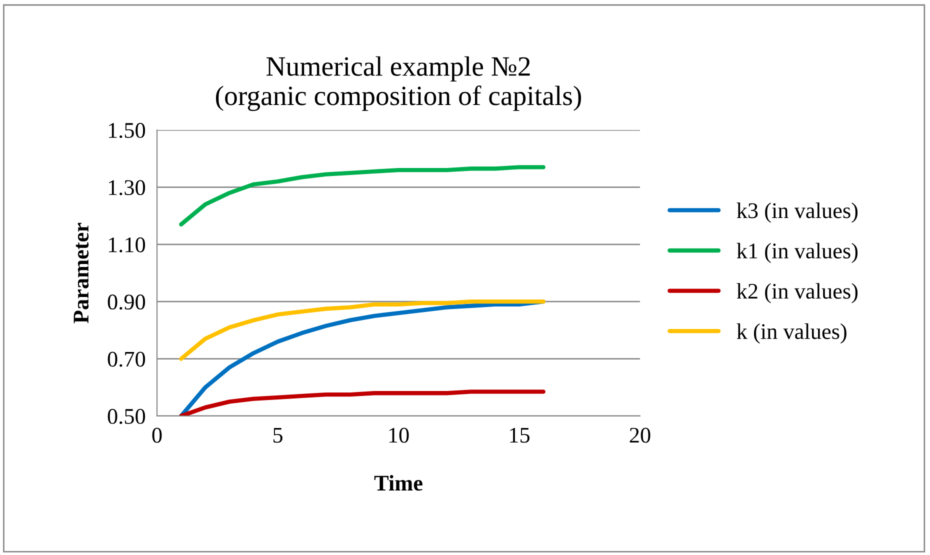 This screenshot has width=930, height=555. Describe the element at coordinates (797, 293) in the screenshot. I see `legend-label: k2 (in values)` at that location.